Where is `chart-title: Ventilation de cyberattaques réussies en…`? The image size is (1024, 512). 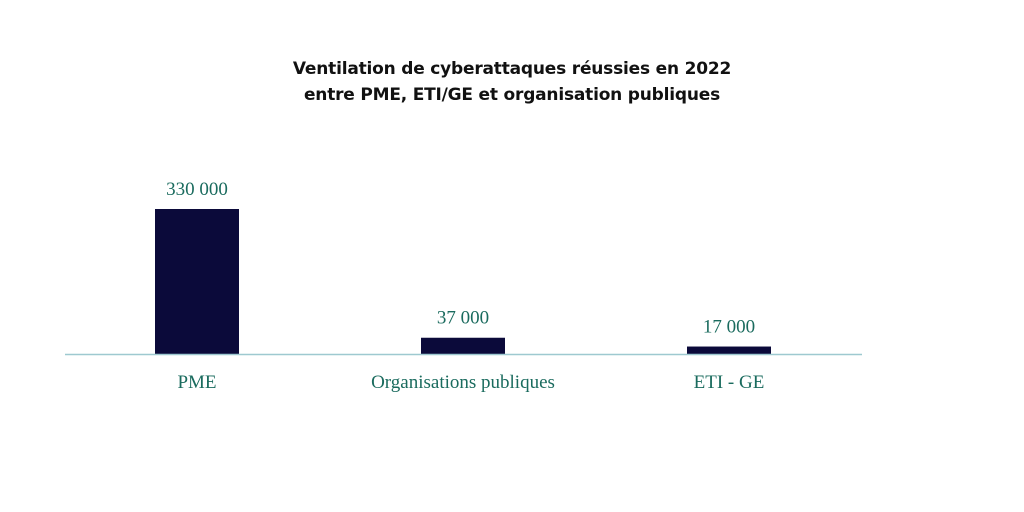
chart-title: Ventilation de cyberattaques réussies en… is located at coordinates (512, 82).